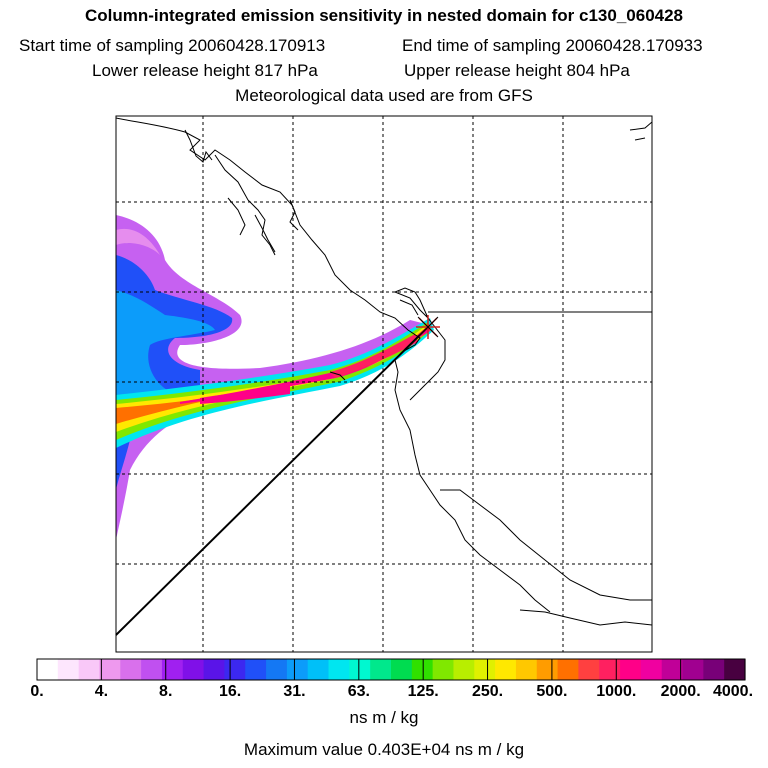 The image size is (768, 768). Describe the element at coordinates (733, 691) in the screenshot. I see `color-scale-tick-label: 4000.` at that location.